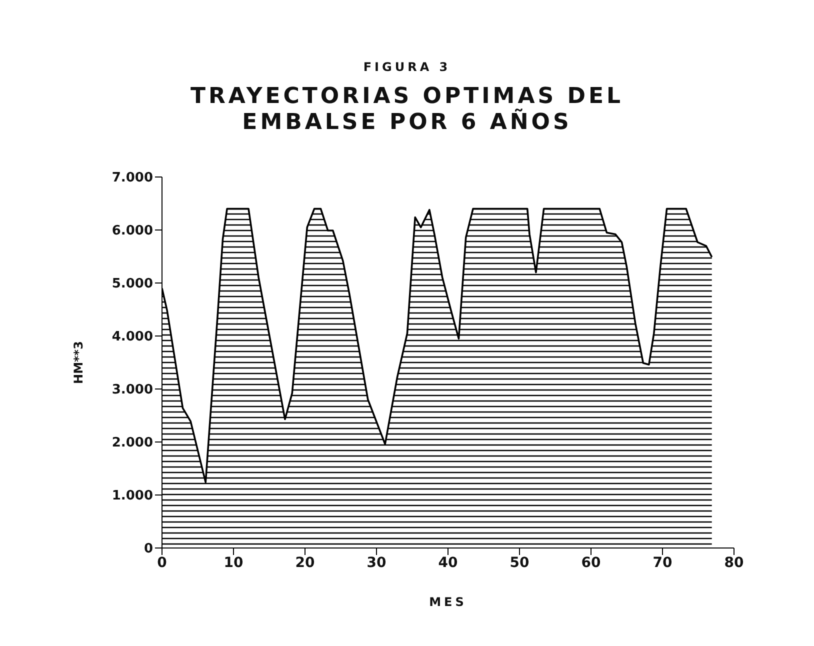 The image size is (814, 646). I want to click on y-tick-label: 6.000, so click(132, 231).